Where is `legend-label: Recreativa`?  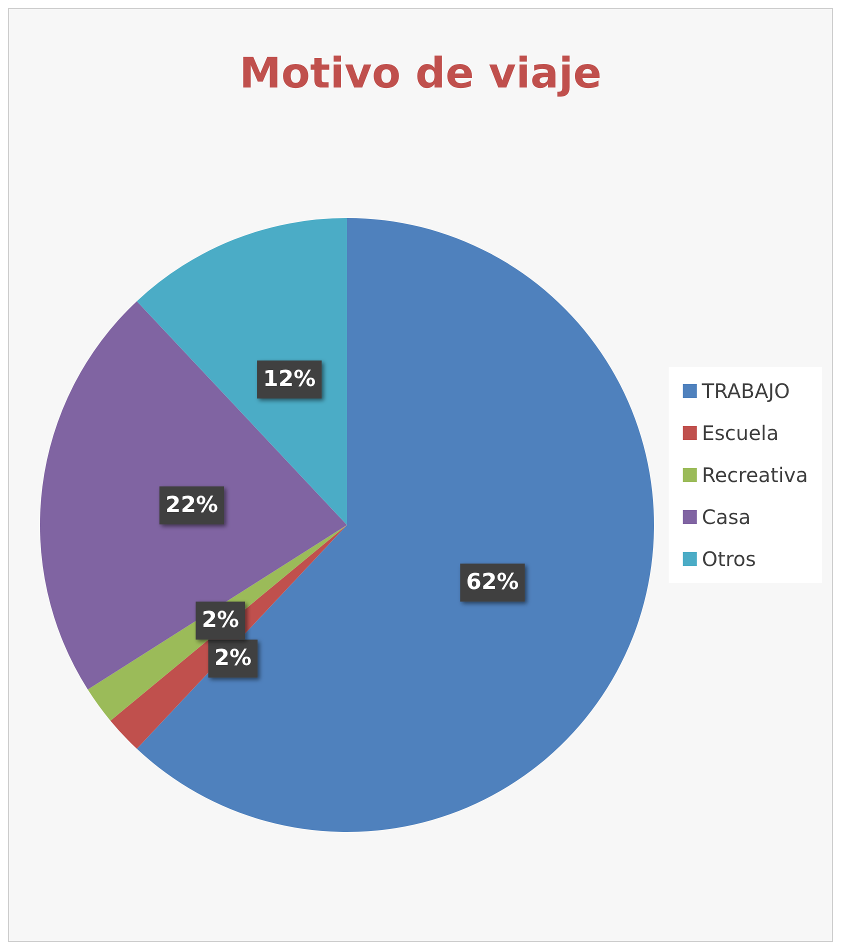
legend-label: Recreativa is located at coordinates (755, 475).